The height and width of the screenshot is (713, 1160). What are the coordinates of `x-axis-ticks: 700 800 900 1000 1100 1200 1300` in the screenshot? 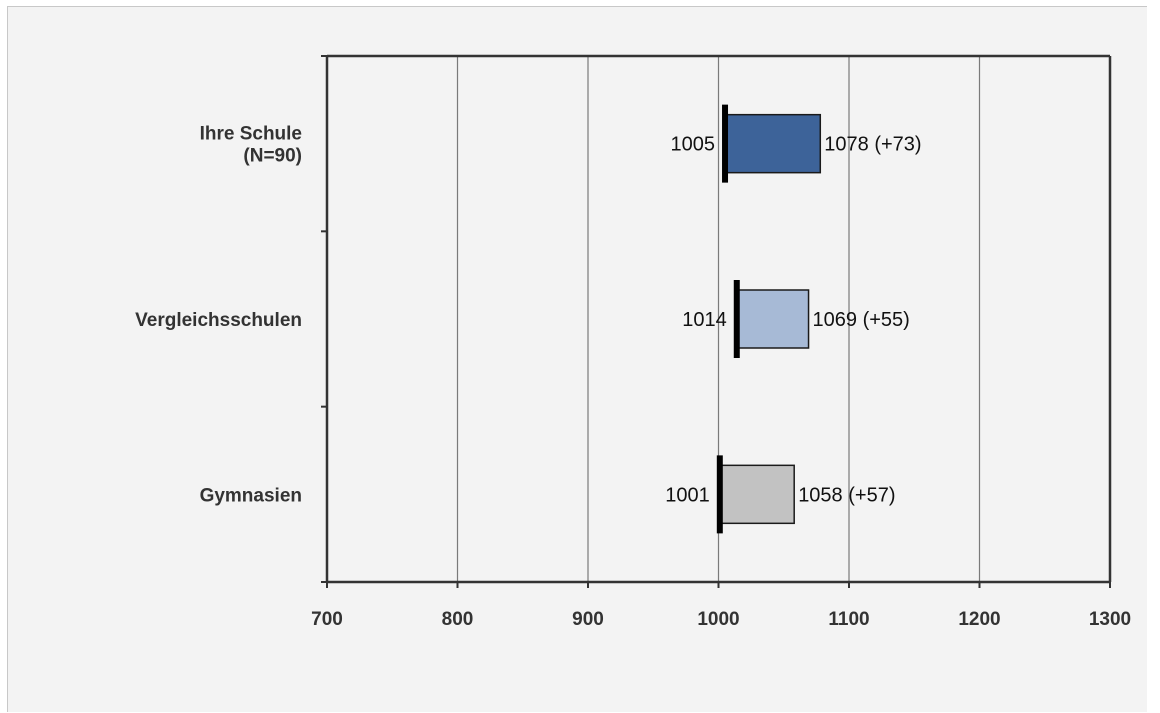 It's located at (721, 606).